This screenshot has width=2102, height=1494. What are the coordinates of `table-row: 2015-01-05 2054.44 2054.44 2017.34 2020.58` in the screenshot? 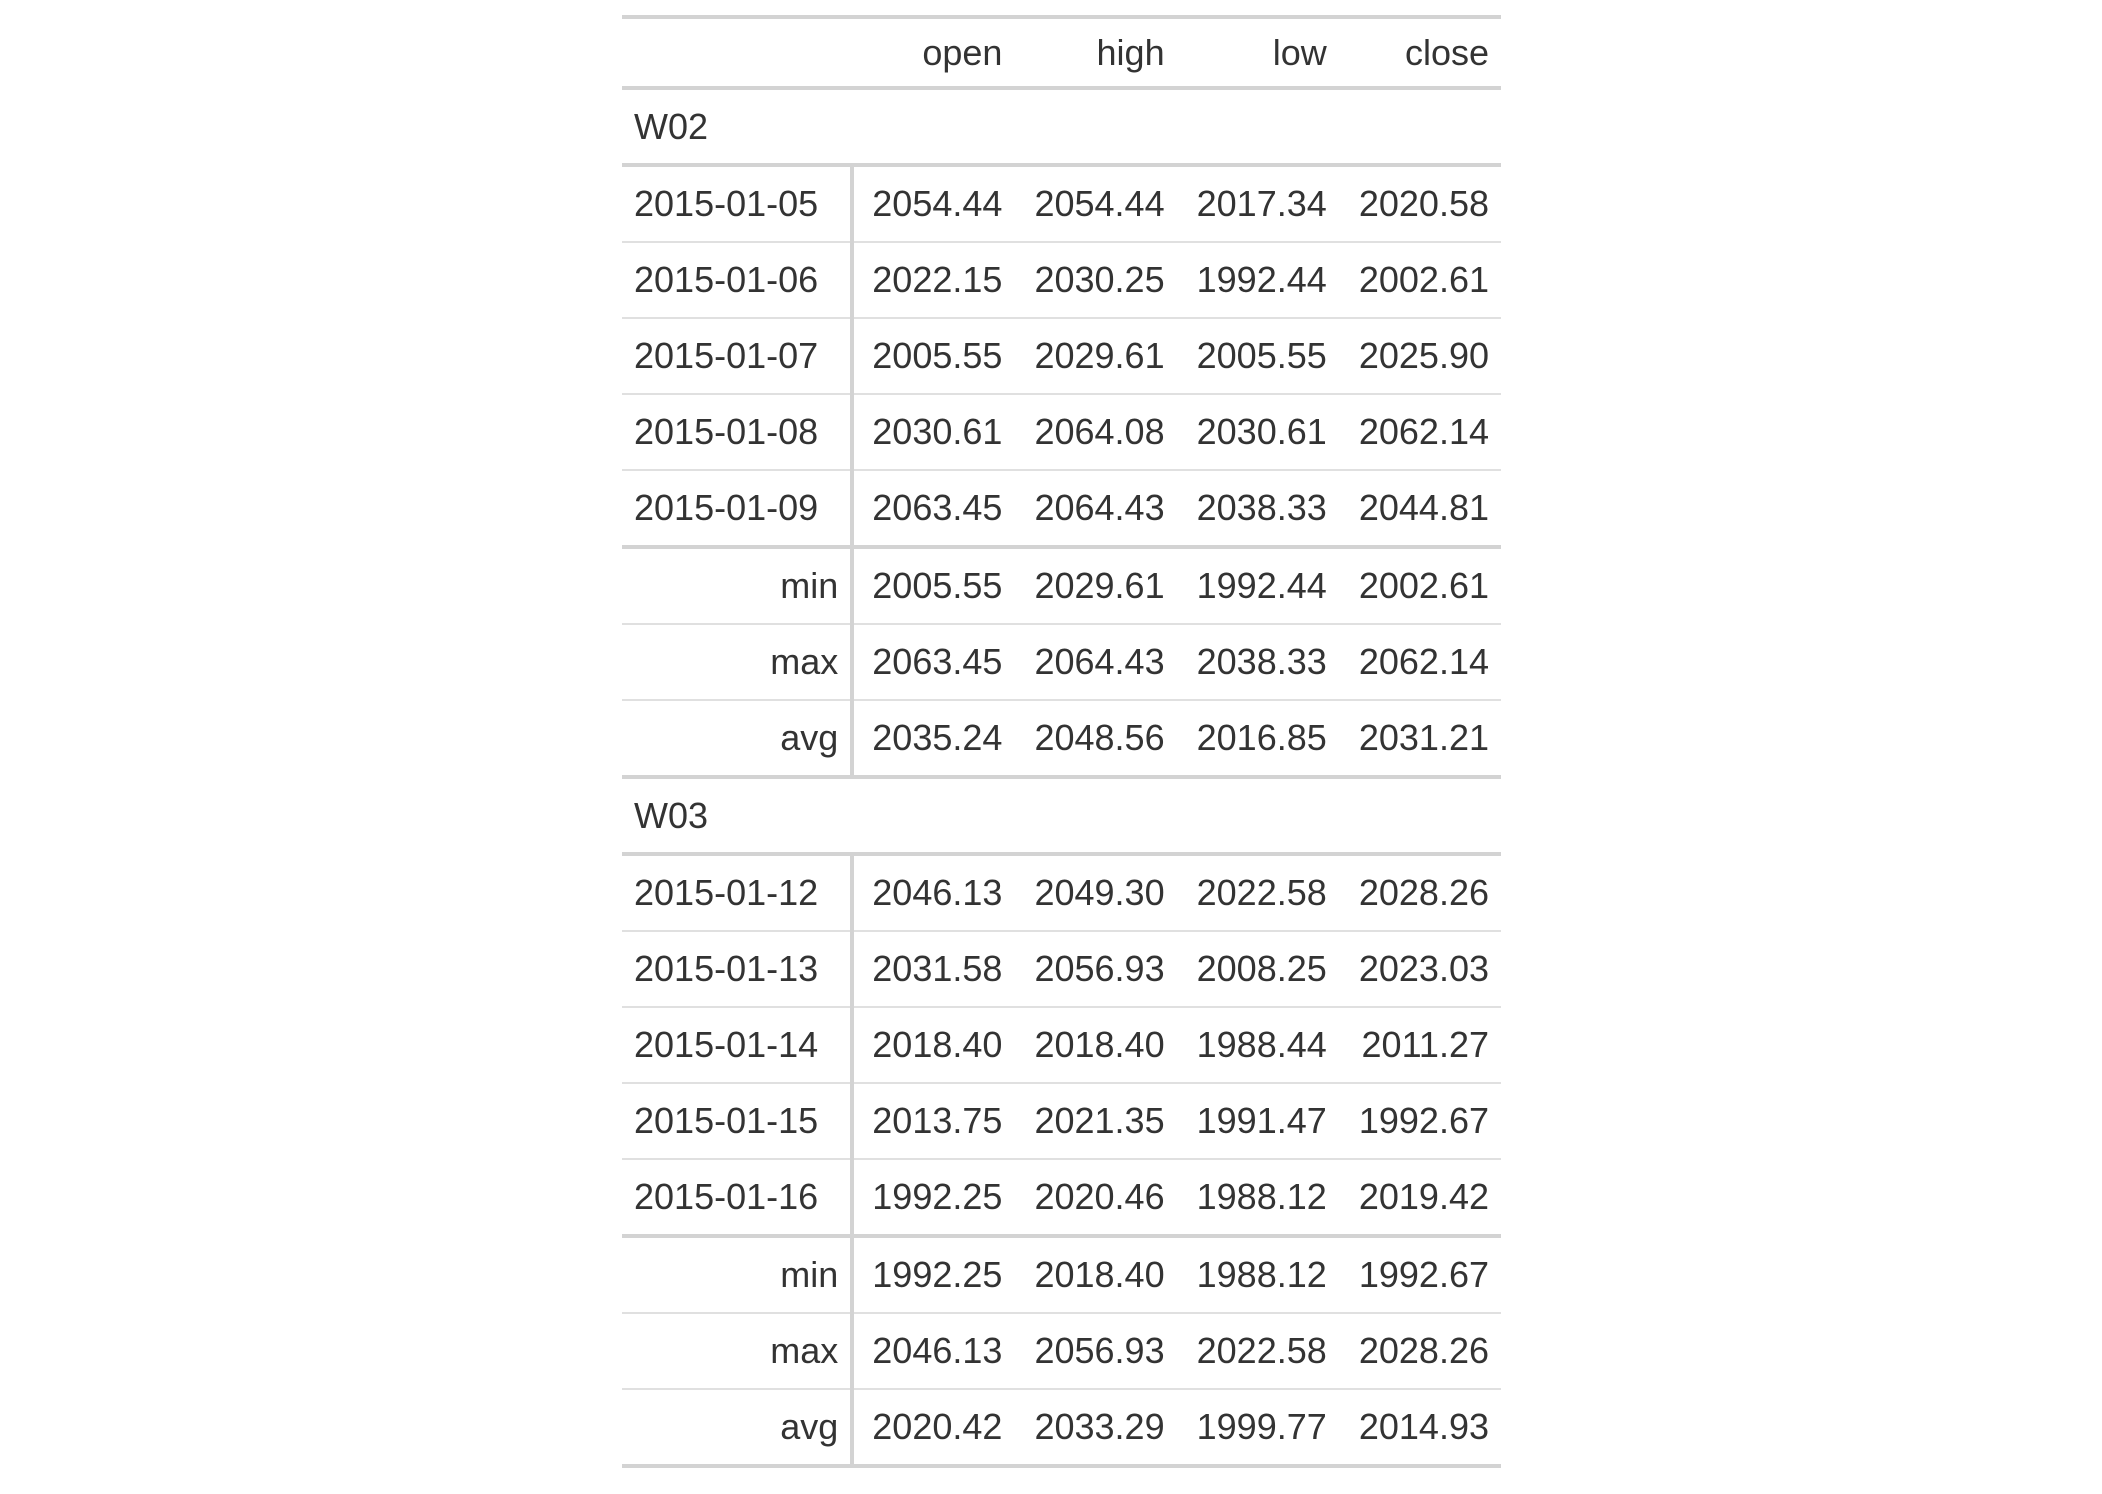 It's located at (1061, 204).